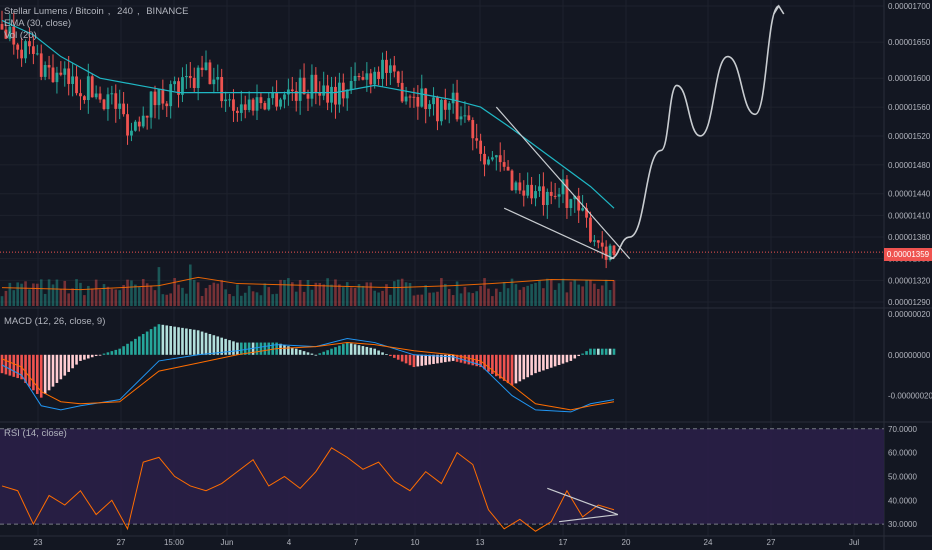  Describe the element at coordinates (910, 396) in the screenshot. I see `macd-axis-label: -0.00000020` at that location.